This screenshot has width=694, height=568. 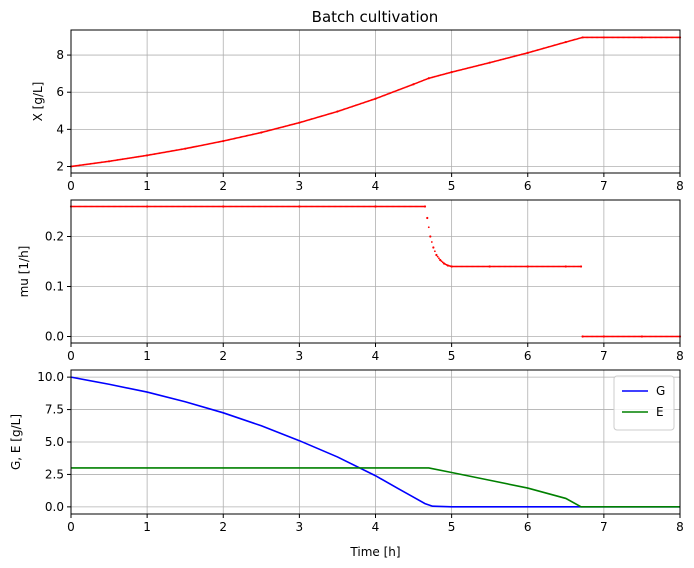 I want to click on legend-label-g: G, so click(x=660, y=391).